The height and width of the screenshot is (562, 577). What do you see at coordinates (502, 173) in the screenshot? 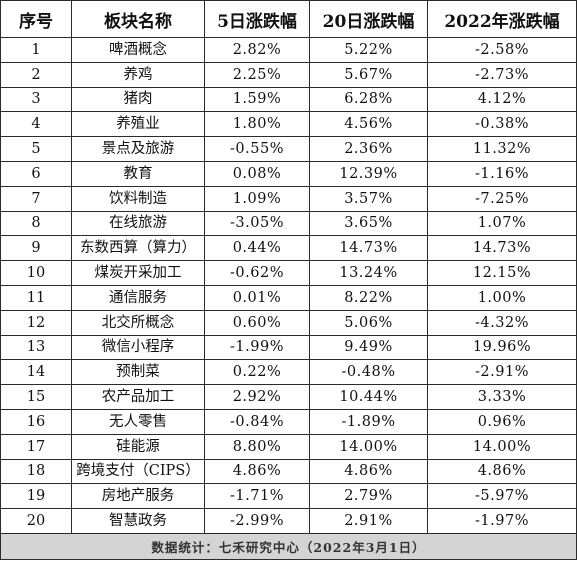
I see `change-2022-cell: -1.16%` at bounding box center [502, 173].